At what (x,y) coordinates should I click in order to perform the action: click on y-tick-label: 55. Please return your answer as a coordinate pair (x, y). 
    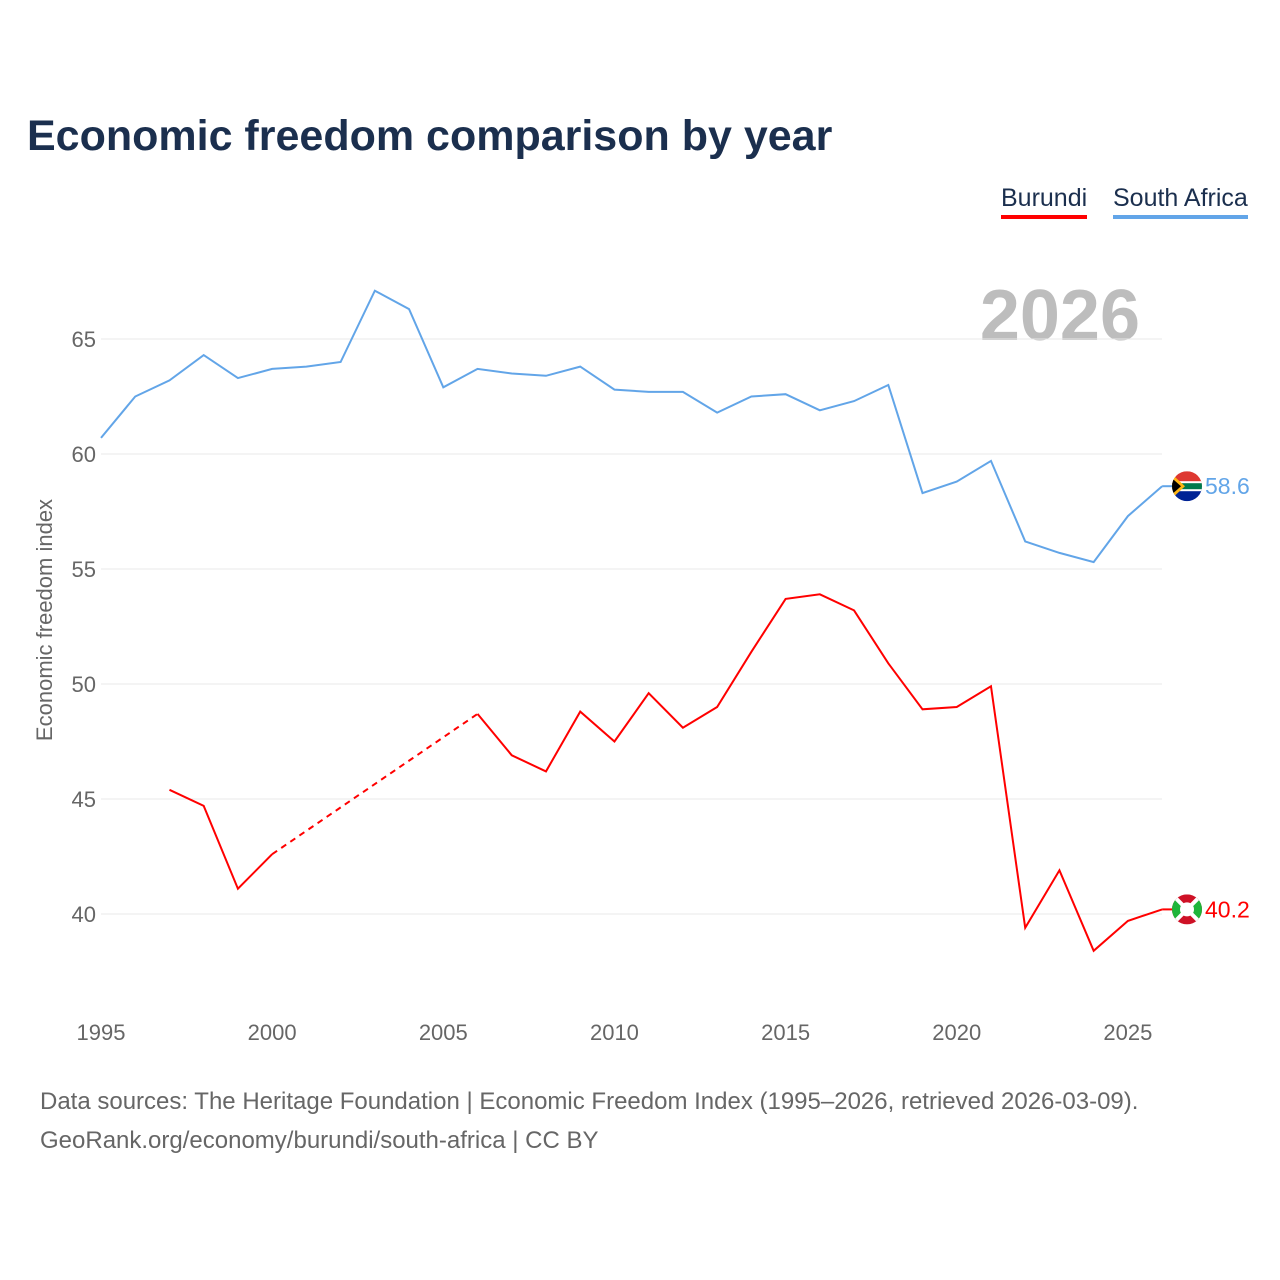
    Looking at the image, I should click on (84, 569).